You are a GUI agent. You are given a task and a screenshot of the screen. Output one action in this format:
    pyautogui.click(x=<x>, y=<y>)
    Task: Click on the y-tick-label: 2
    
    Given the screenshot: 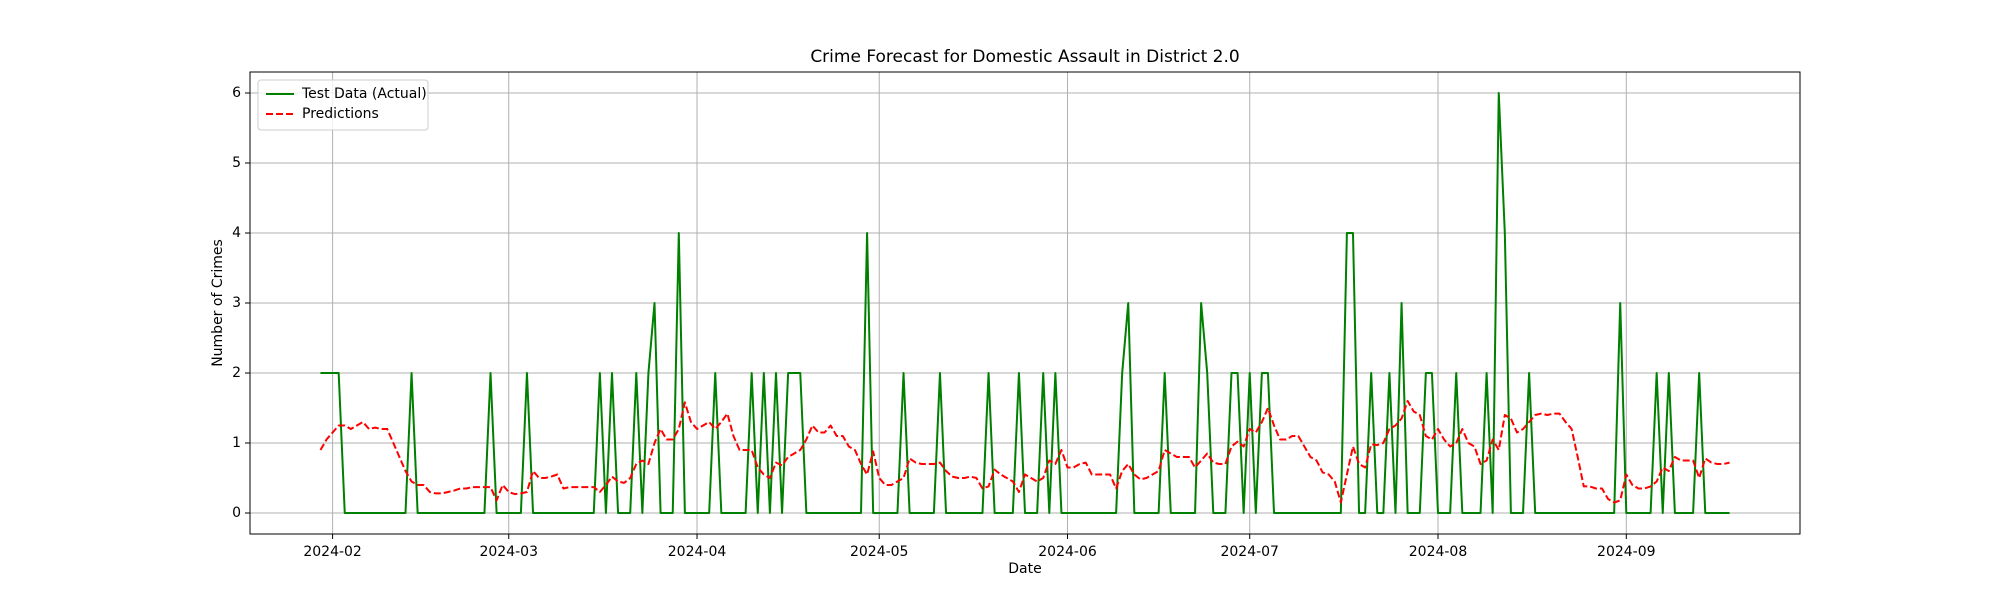 What is the action you would take?
    pyautogui.click(x=236, y=373)
    